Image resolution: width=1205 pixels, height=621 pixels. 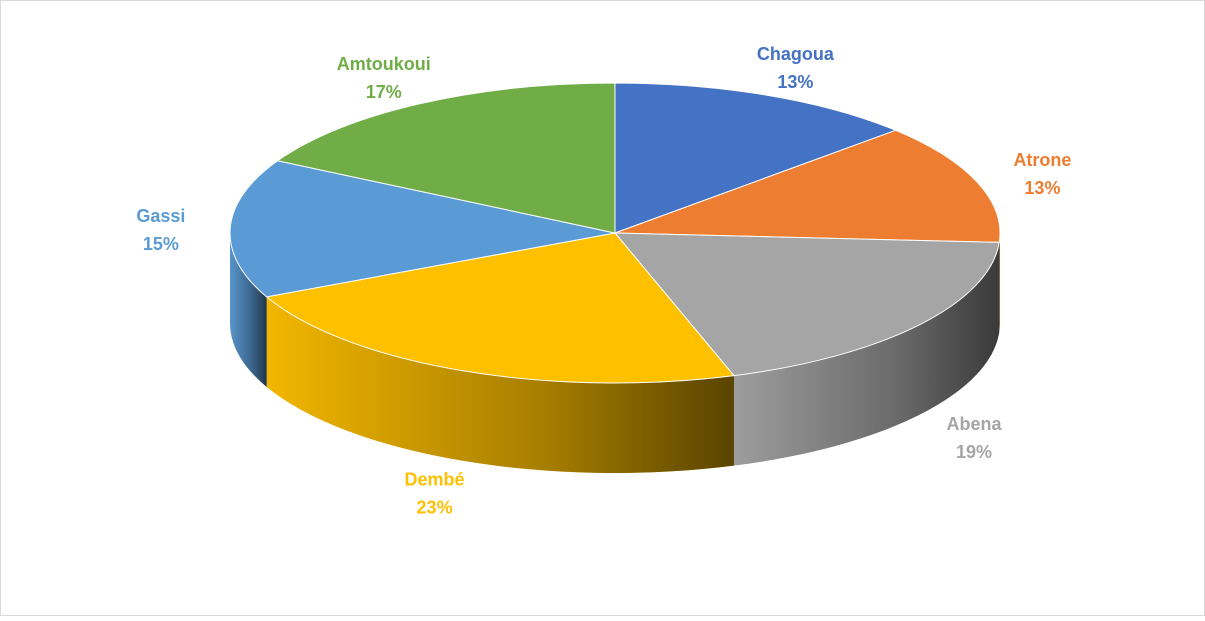 I want to click on slice-label-name: Amtoukoui, so click(x=384, y=64).